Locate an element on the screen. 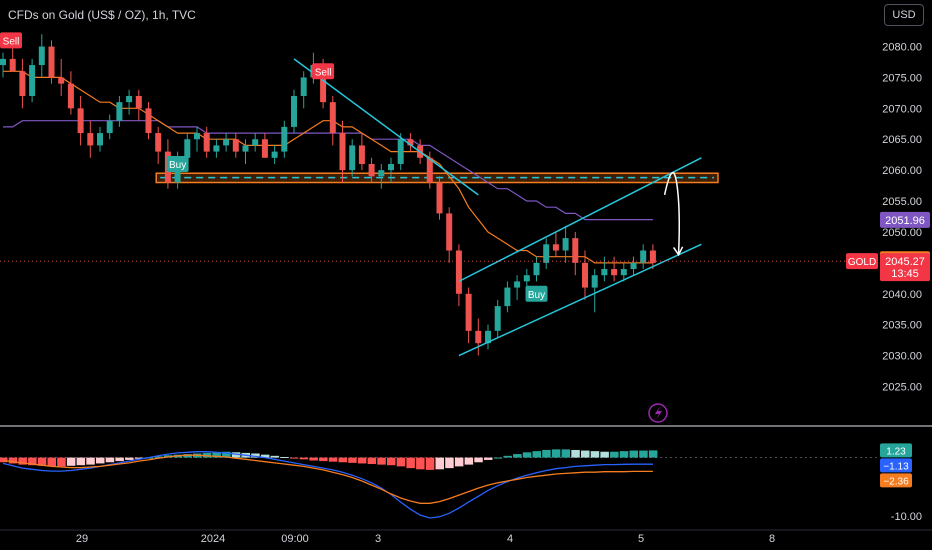  symbol-tag-text: GOLD is located at coordinates (862, 262).